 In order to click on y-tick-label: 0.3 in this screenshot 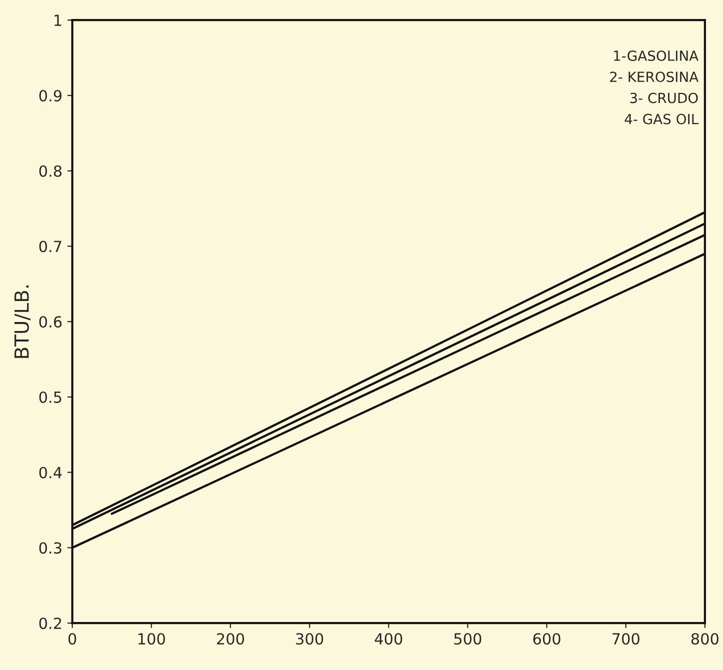, I will do `click(50, 548)`.